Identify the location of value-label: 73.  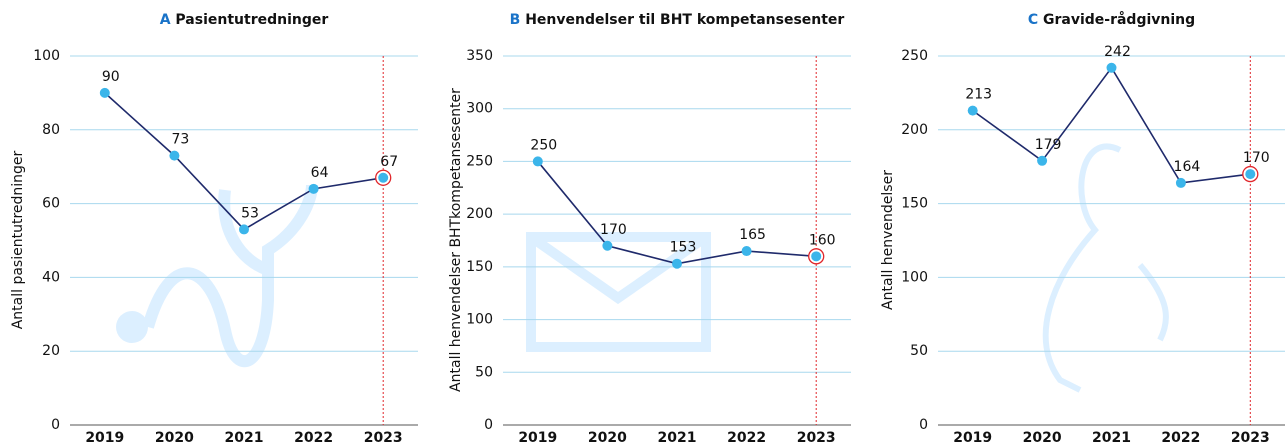
(180, 140).